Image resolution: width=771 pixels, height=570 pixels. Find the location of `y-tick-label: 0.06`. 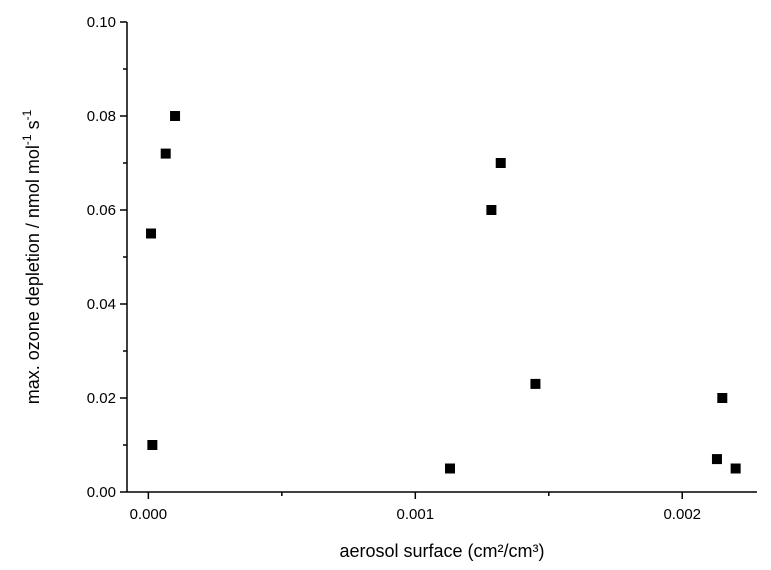

y-tick-label: 0.06 is located at coordinates (101, 210).